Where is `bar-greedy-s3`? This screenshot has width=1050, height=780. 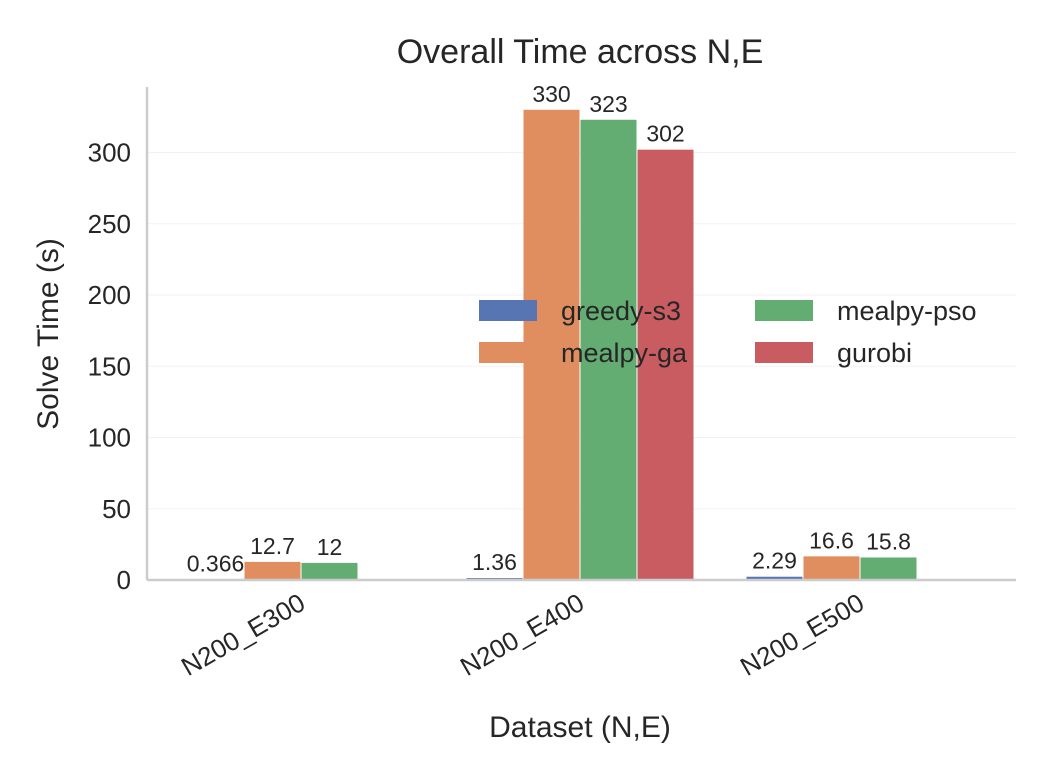
bar-greedy-s3 is located at coordinates (774, 578).